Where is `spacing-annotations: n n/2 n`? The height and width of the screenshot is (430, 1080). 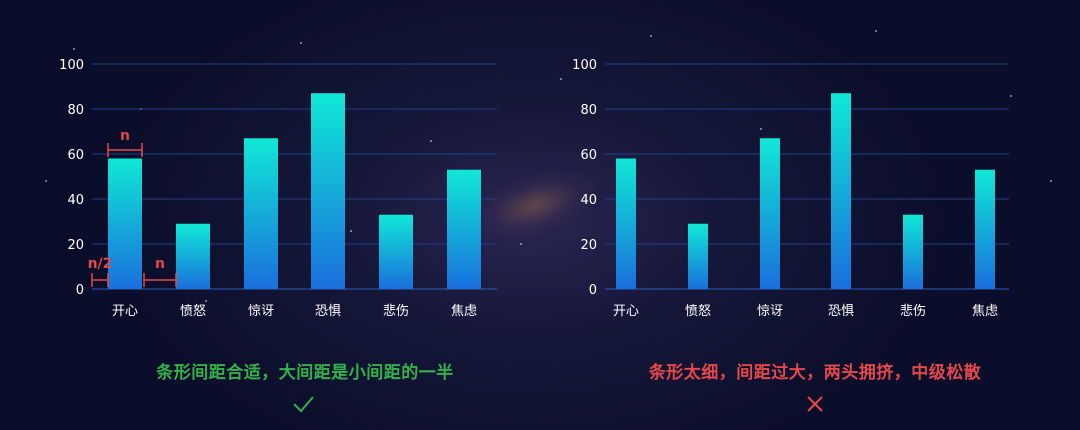
spacing-annotations: n n/2 n is located at coordinates (132, 207).